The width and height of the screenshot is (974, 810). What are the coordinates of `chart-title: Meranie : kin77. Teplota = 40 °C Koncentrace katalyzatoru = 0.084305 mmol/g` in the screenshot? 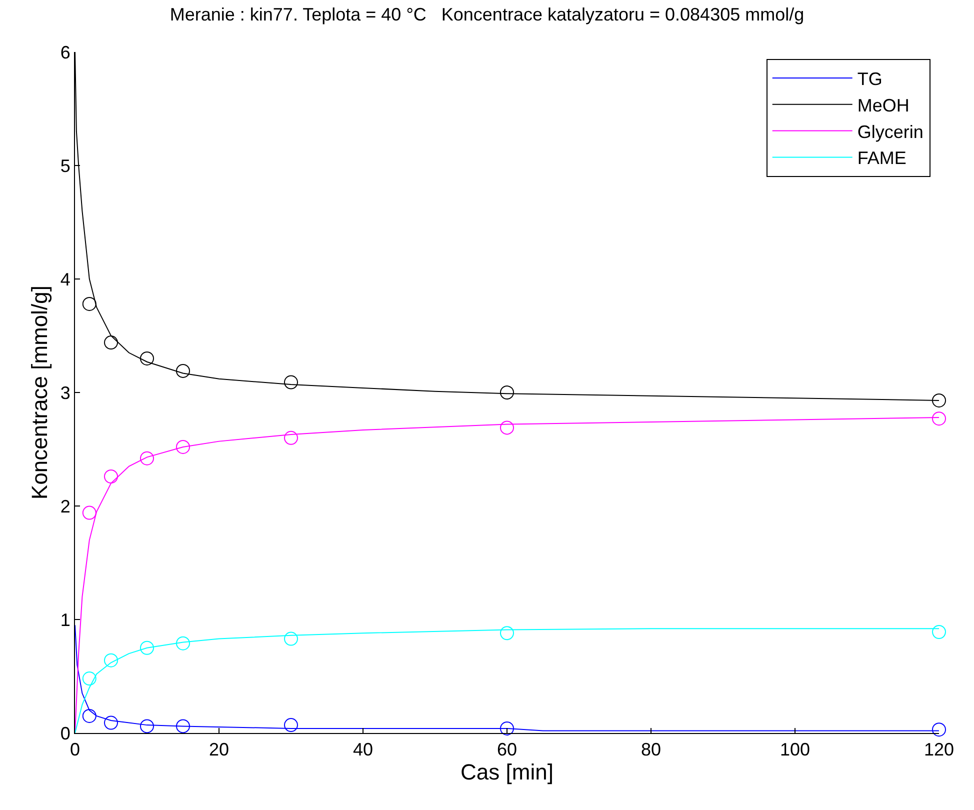 It's located at (487, 14).